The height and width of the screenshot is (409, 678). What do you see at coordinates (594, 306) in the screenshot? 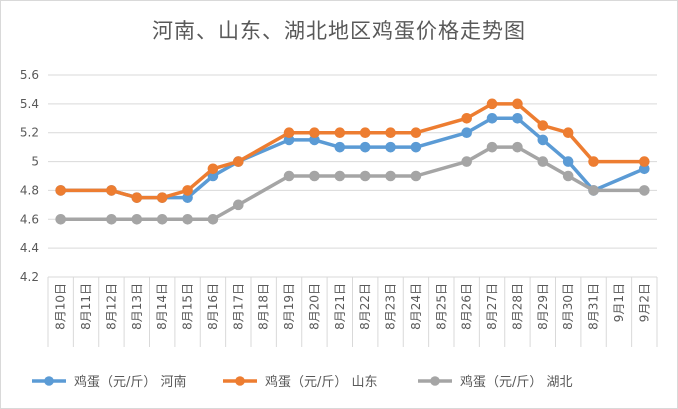
I see `x-tick-label: 8月31日` at bounding box center [594, 306].